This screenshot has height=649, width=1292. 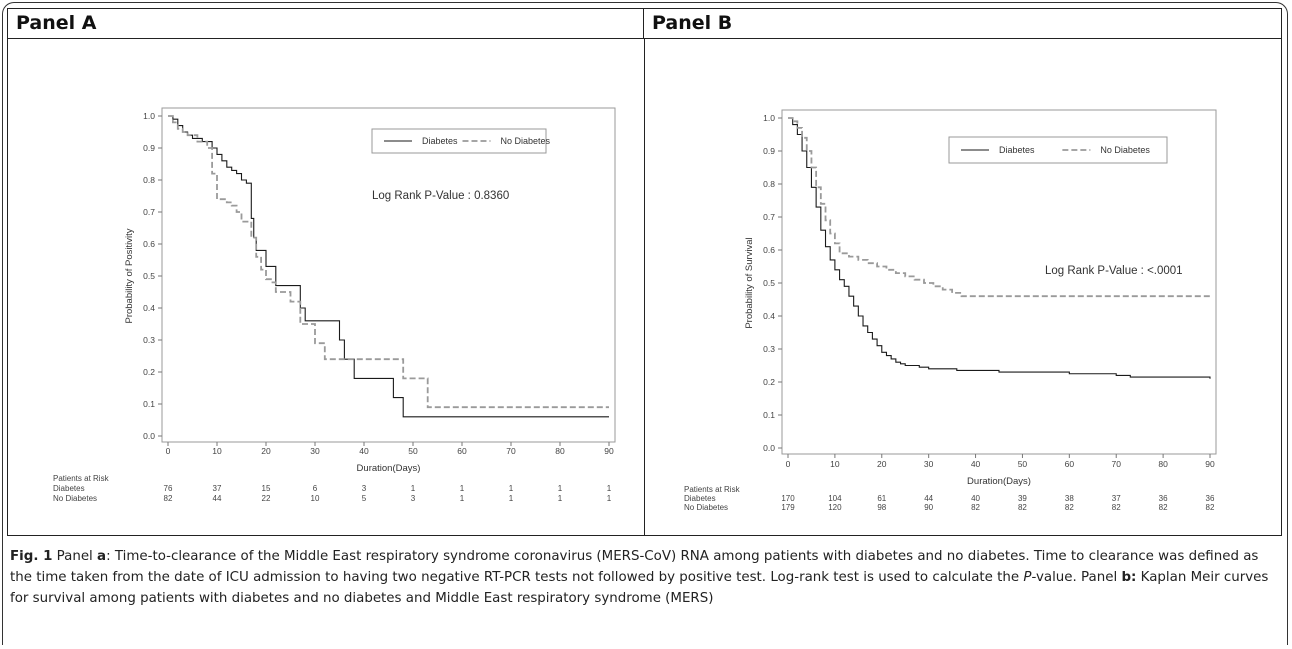 What do you see at coordinates (1129, 577) in the screenshot?
I see `caption-b-letter: b:` at bounding box center [1129, 577].